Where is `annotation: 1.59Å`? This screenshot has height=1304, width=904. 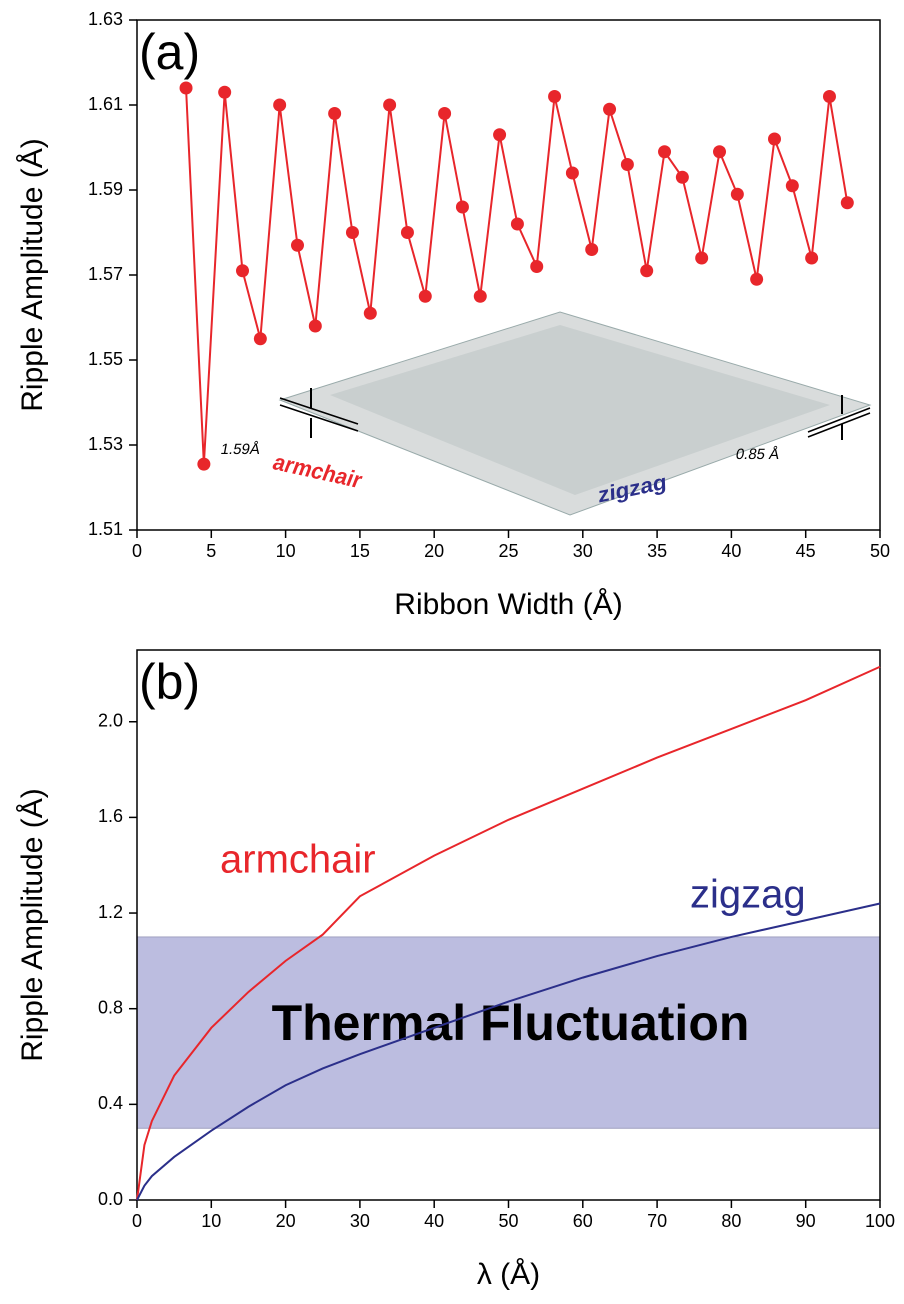
annotation: 1.59Å is located at coordinates (240, 449).